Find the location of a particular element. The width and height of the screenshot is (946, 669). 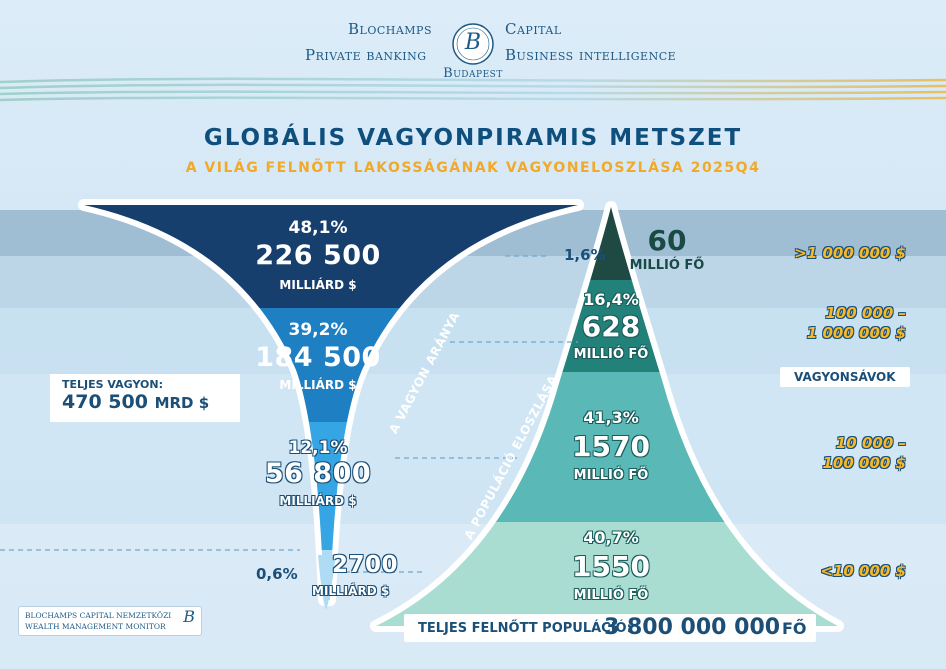

wealth-value-4: 2700 is located at coordinates (365, 565).